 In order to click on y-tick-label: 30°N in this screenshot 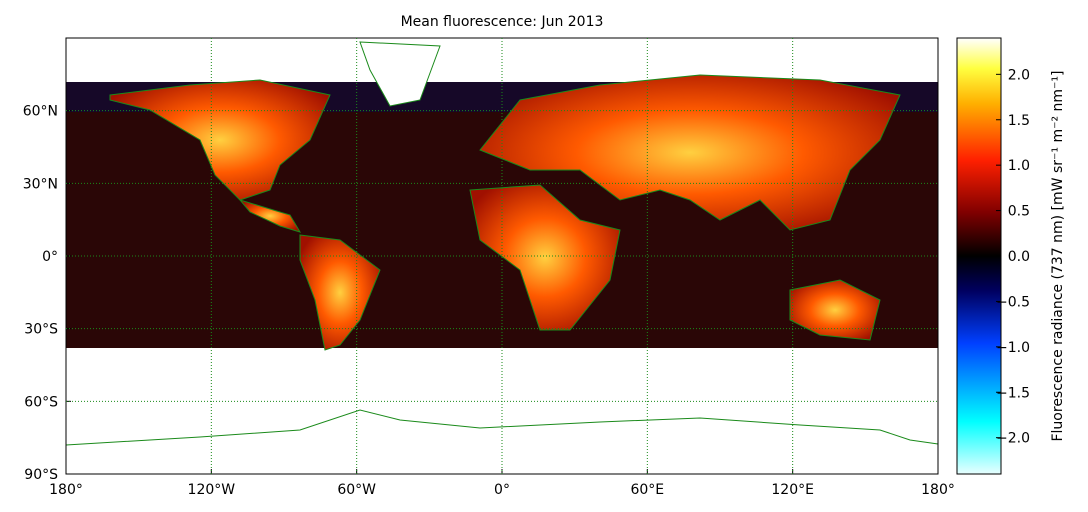, I will do `click(40, 184)`.